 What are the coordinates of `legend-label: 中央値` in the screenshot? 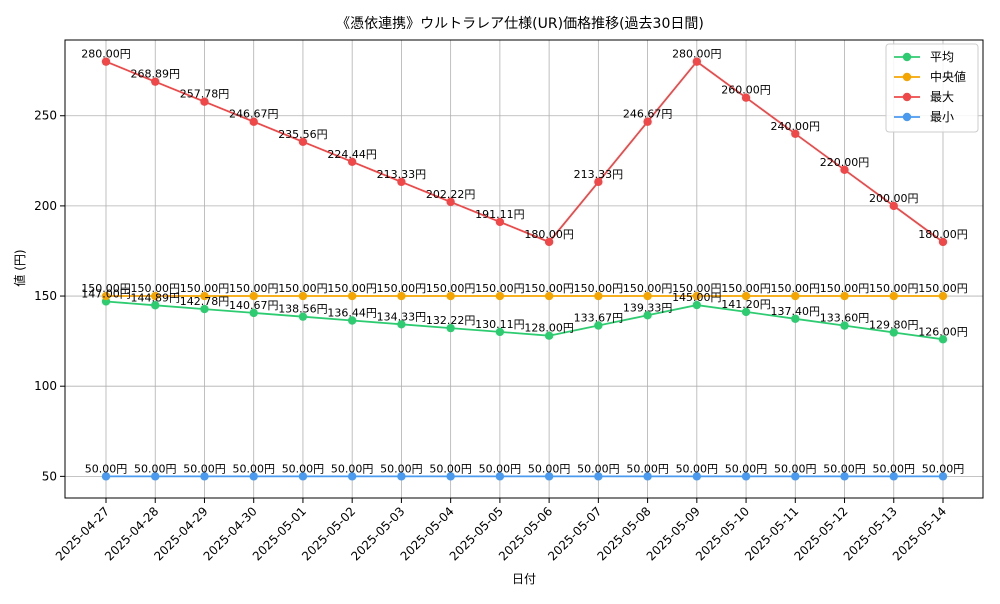 It's located at (948, 76).